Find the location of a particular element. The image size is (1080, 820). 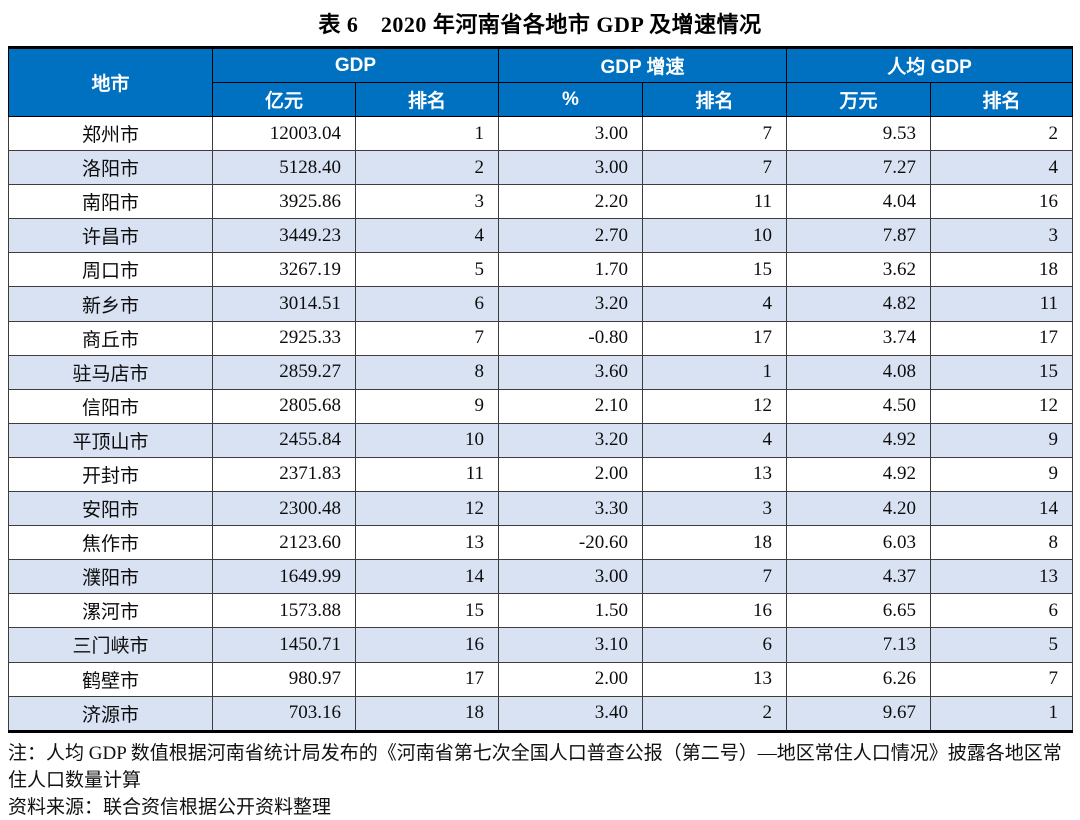

table-row: 信阳市 2805.68 9 2.10 12 4.50 12 is located at coordinates (541, 406).